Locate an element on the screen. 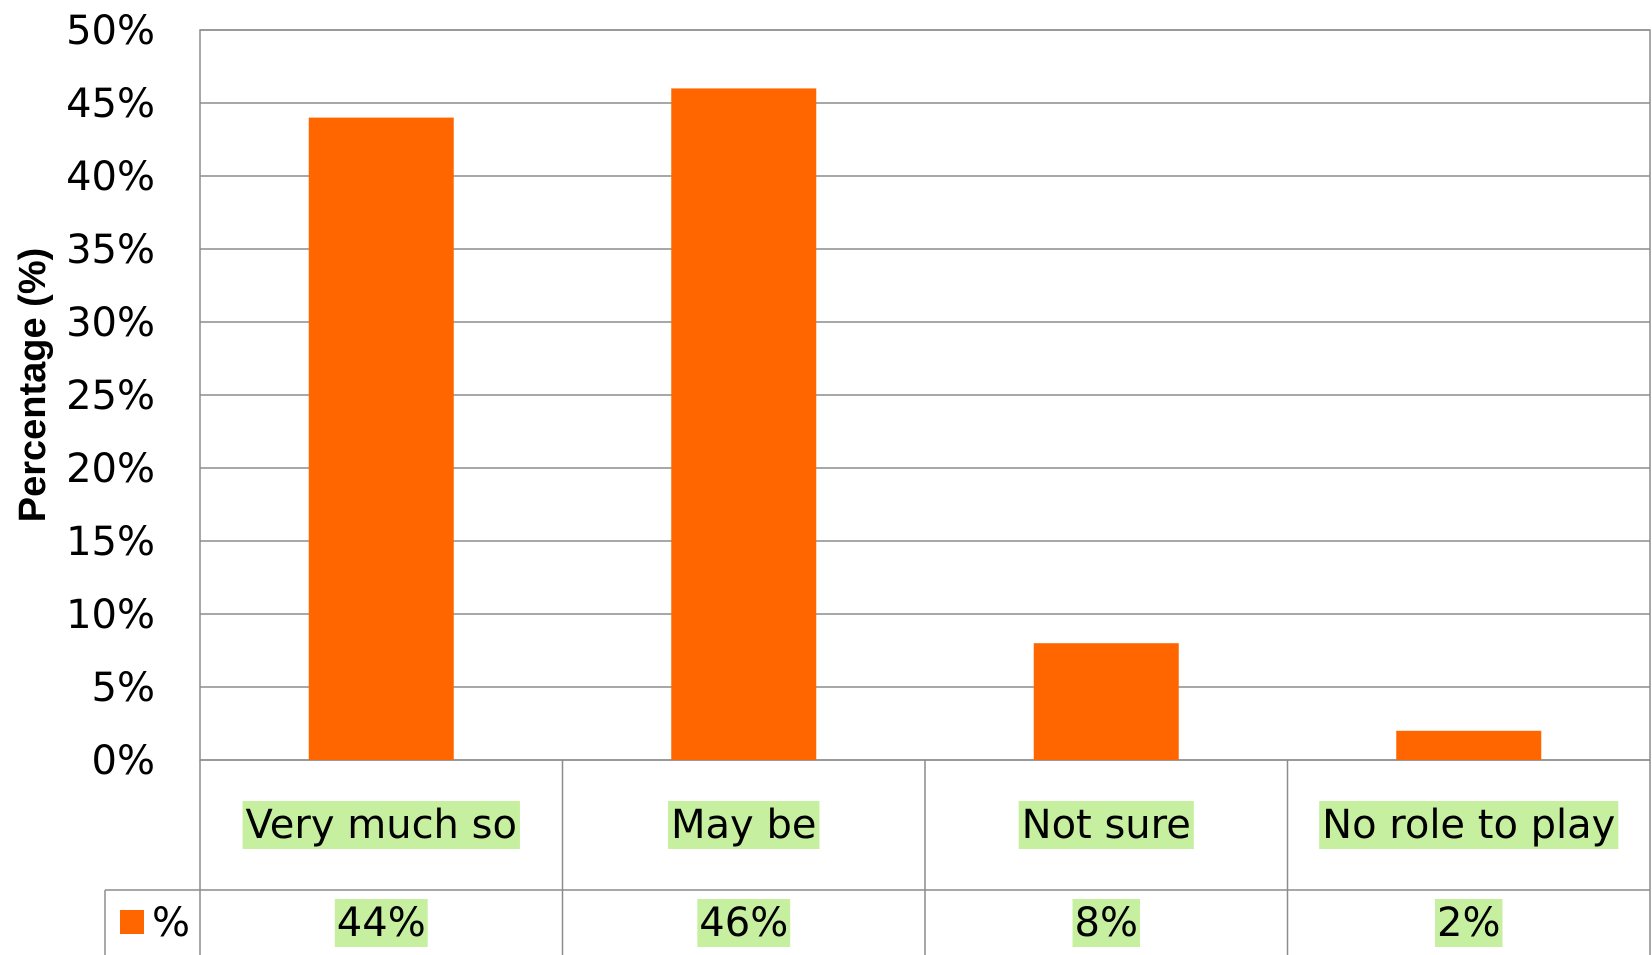 Image resolution: width=1652 pixels, height=955 pixels. category-label: Not sure is located at coordinates (1106, 825).